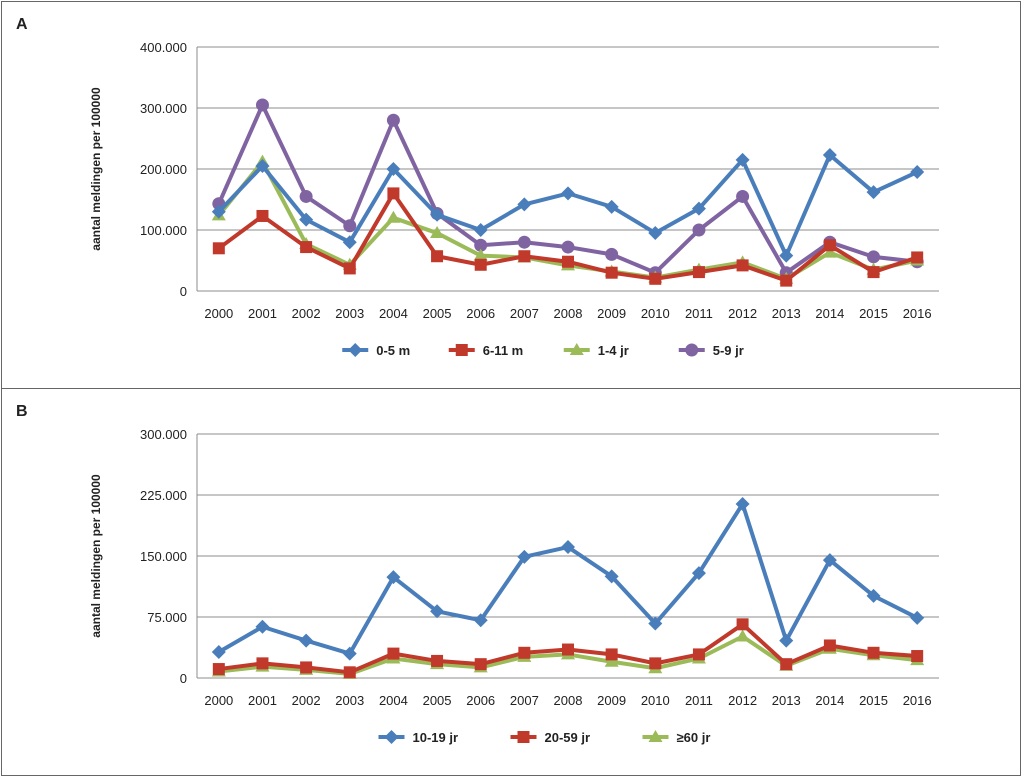 Image resolution: width=1024 pixels, height=777 pixels. What do you see at coordinates (163, 495) in the screenshot?
I see `b-y-tick-label: 225.000` at bounding box center [163, 495].